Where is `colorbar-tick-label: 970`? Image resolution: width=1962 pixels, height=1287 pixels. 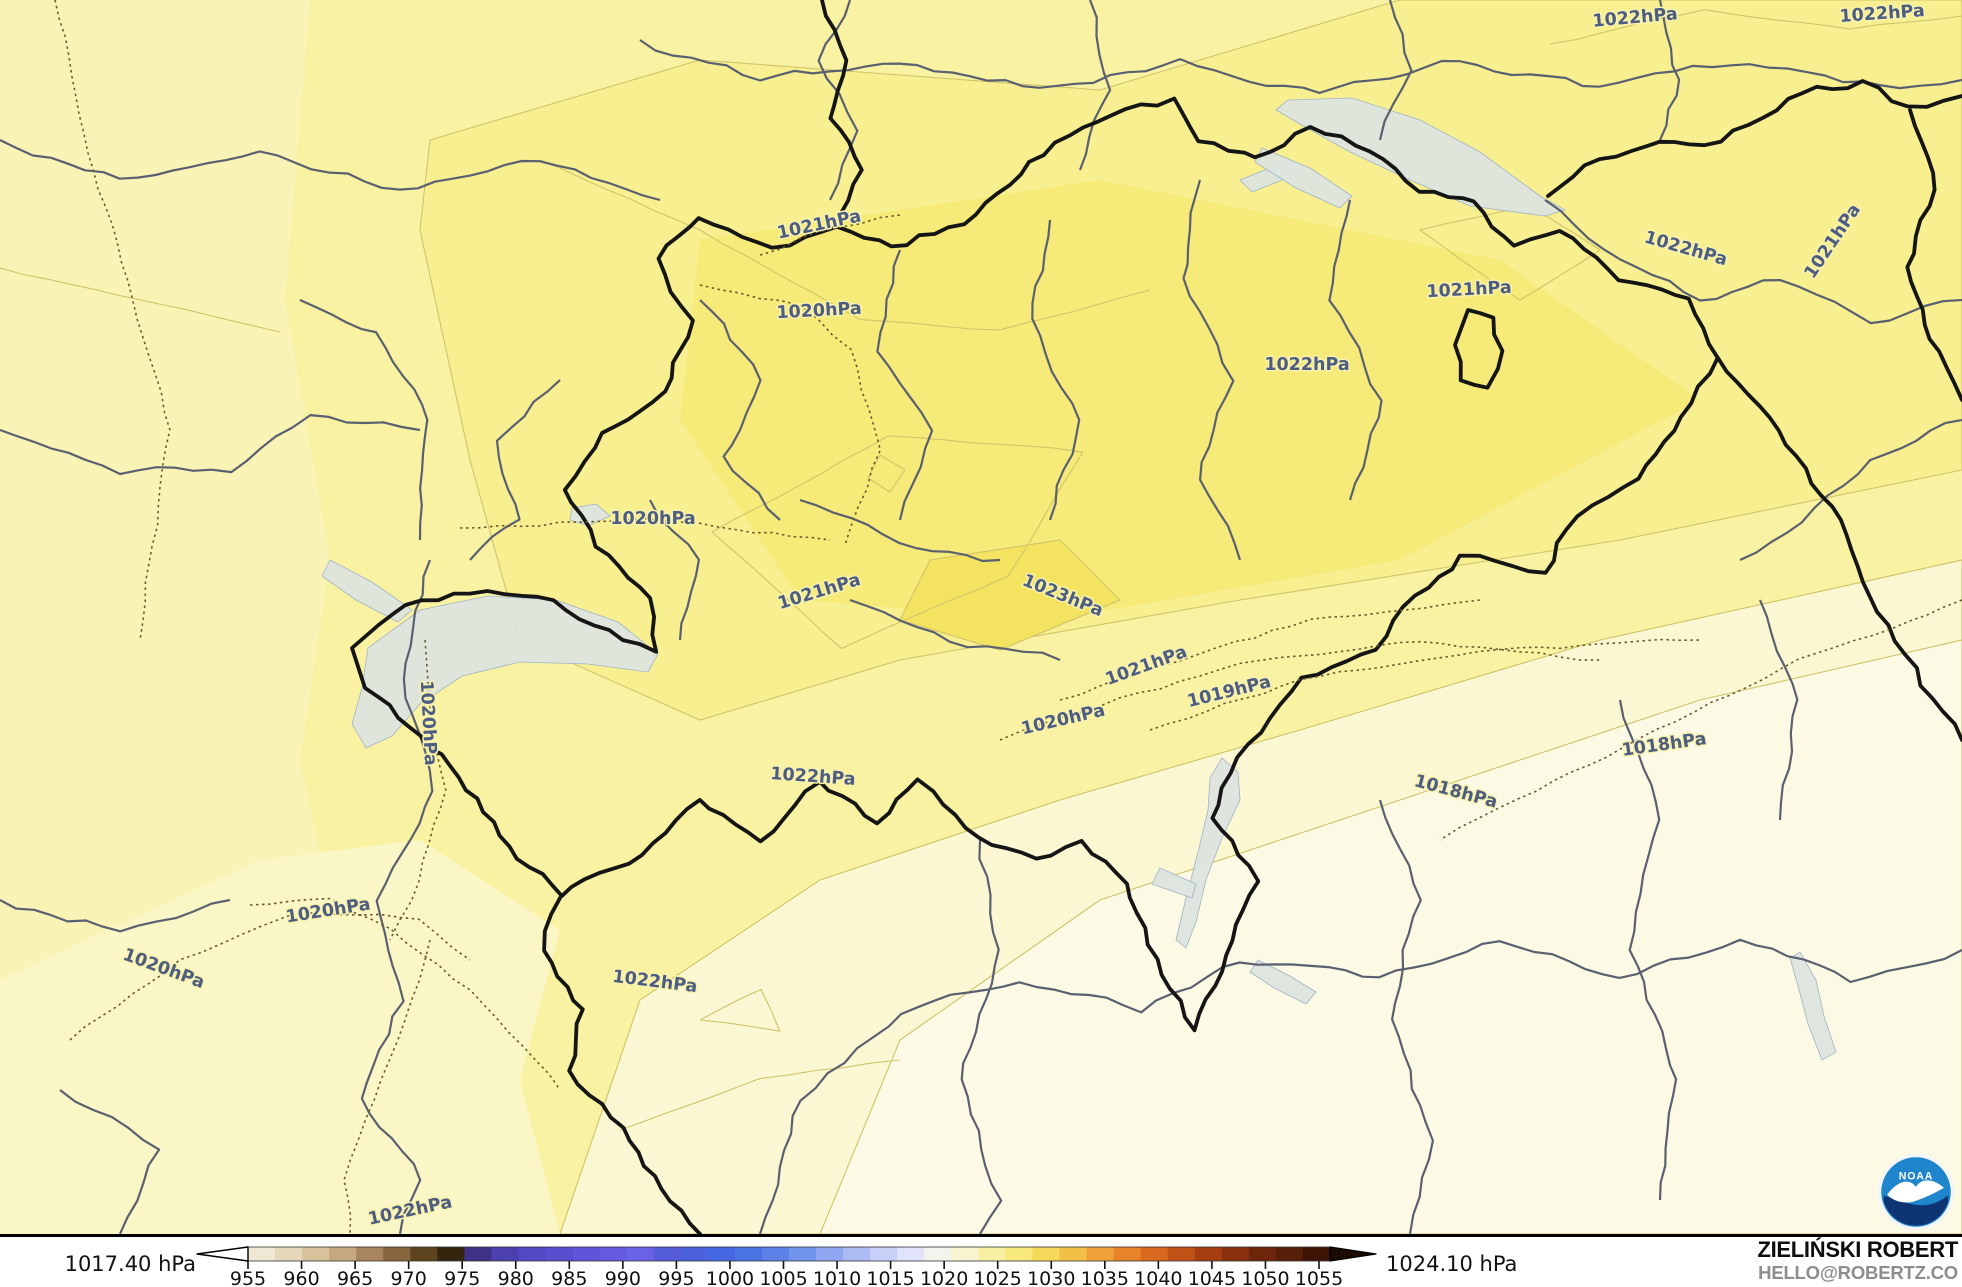
colorbar-tick-label: 970 is located at coordinates (409, 1277).